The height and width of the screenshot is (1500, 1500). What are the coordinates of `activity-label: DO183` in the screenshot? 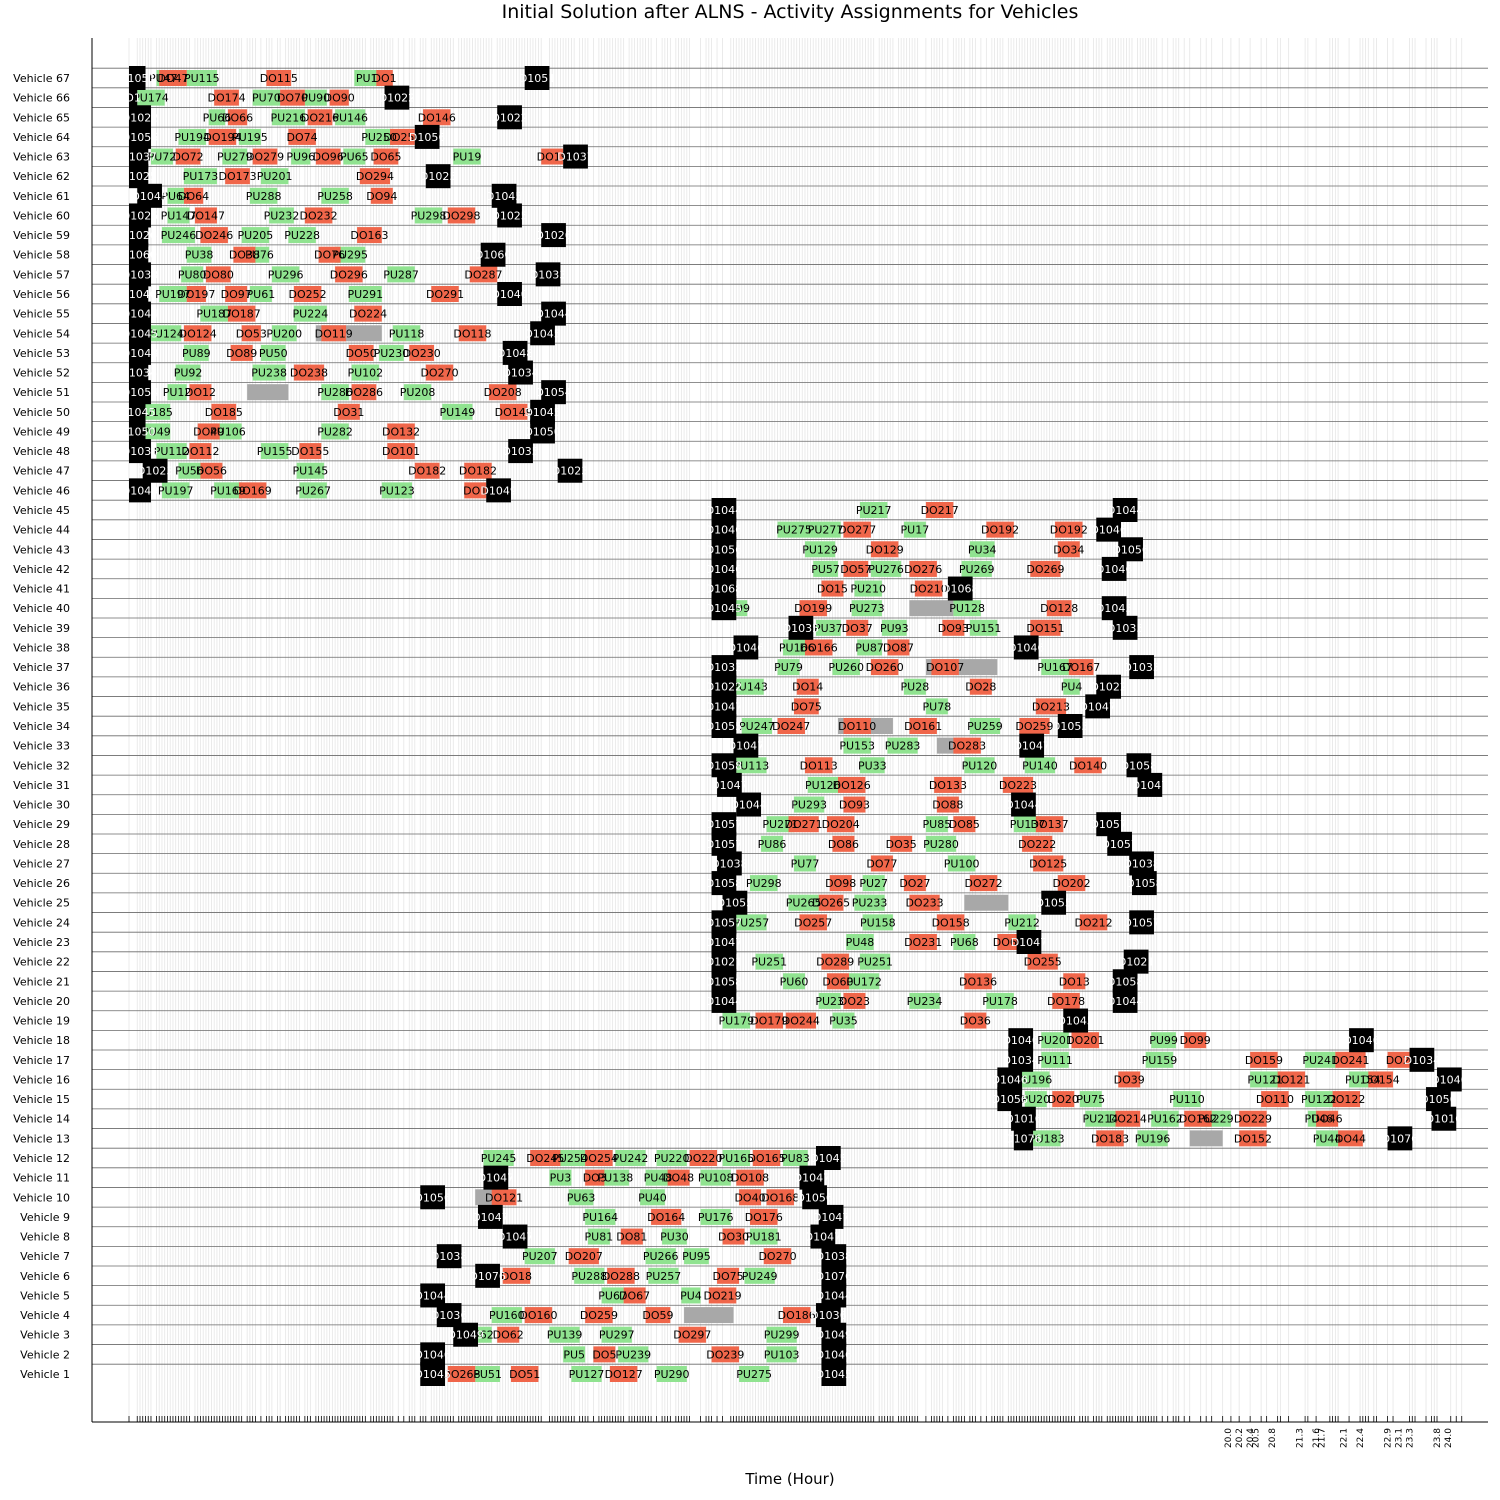 It's located at (1110, 1138).